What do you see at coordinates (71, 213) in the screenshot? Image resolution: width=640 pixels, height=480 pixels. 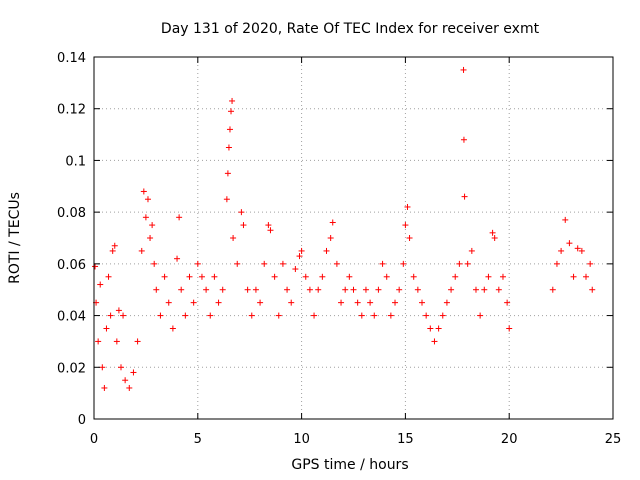 I see `y-tick-label: 0.08` at bounding box center [71, 213].